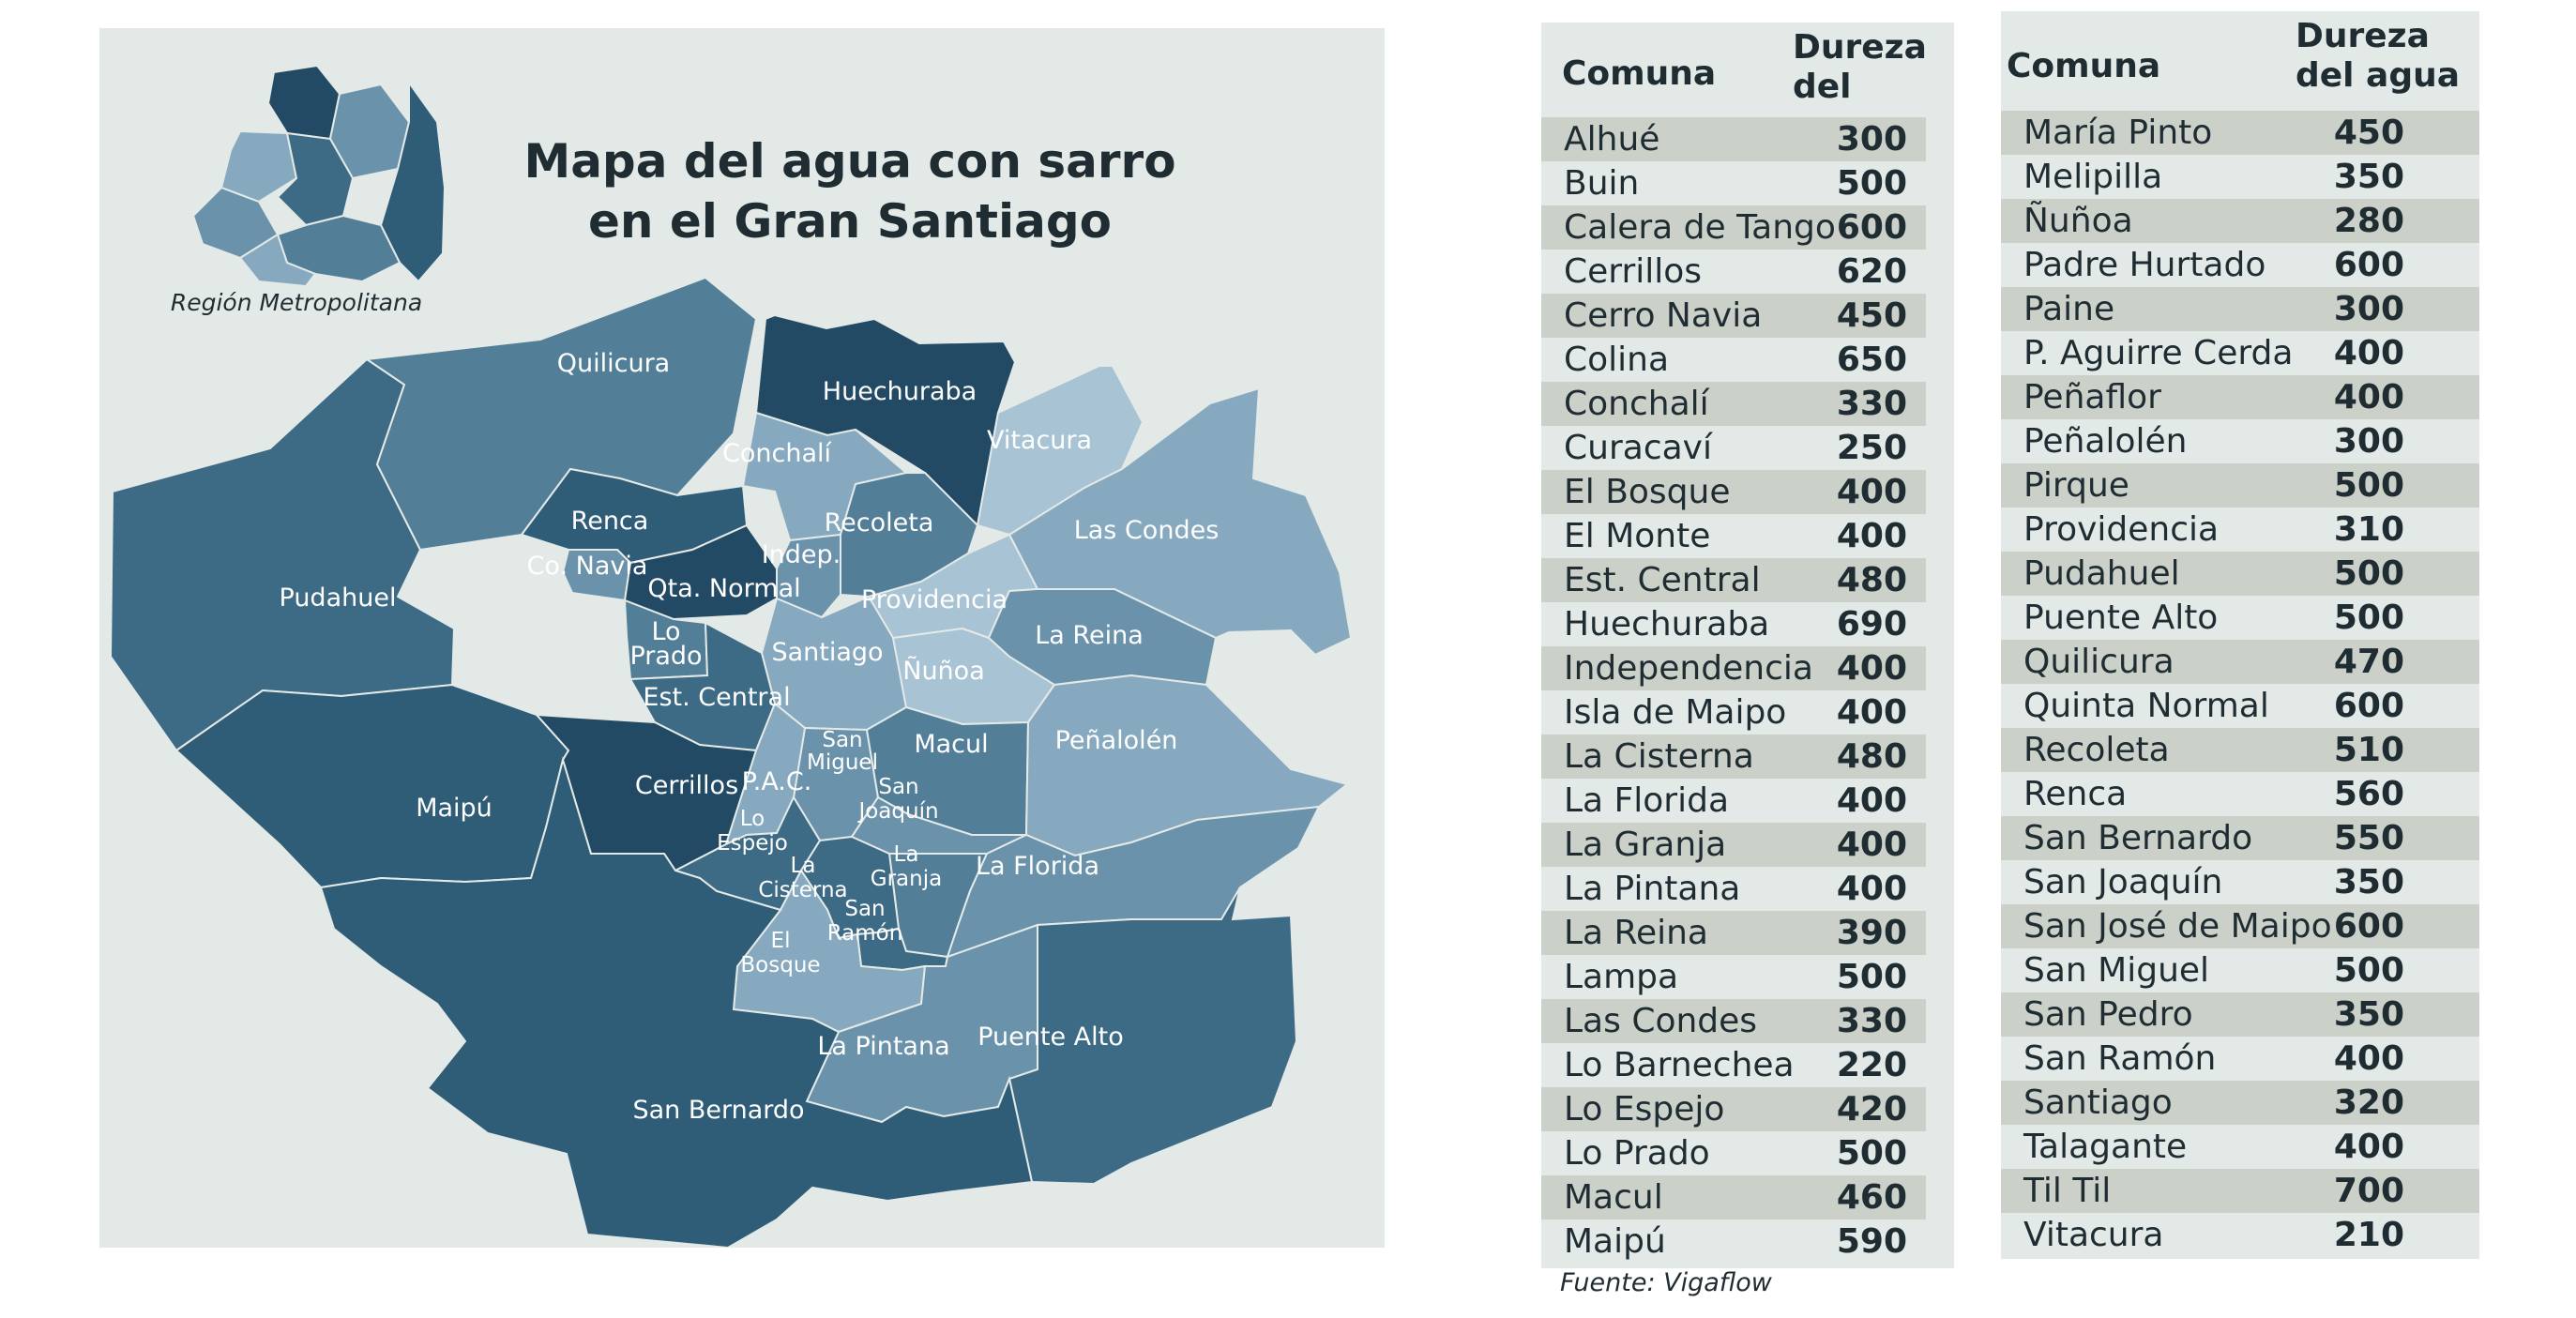  Describe the element at coordinates (1679, 1065) in the screenshot. I see `comuna-name: Lo Barnechea` at that location.